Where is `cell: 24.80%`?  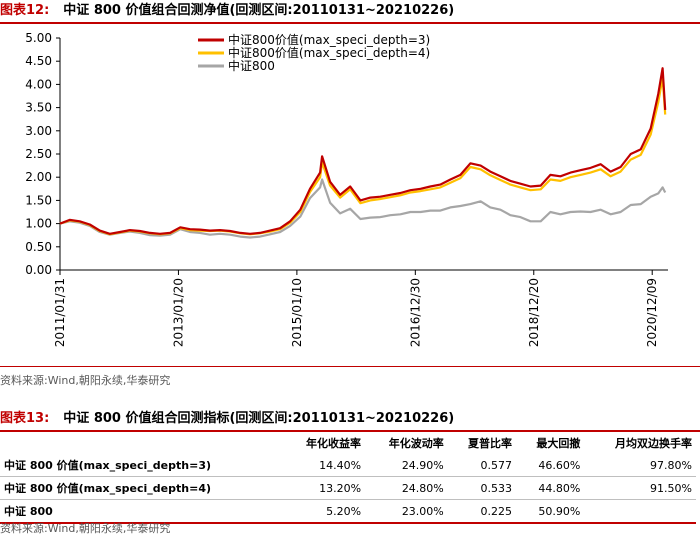
cell: 24.80% is located at coordinates (406, 488).